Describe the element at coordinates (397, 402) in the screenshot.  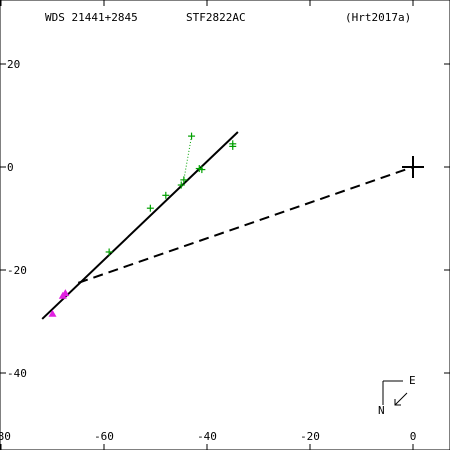
I see `compass-arrow-head` at that location.